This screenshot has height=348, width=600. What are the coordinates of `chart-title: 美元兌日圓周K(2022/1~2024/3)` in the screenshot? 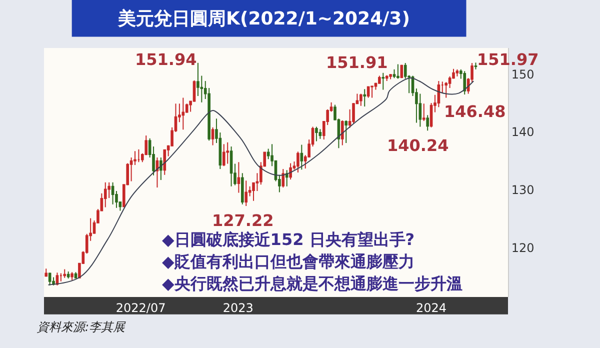 It's located at (263, 19).